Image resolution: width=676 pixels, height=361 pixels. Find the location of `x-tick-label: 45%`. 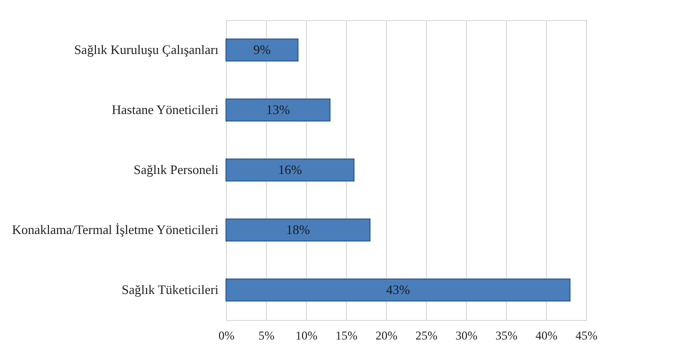

x-tick-label: 45% is located at coordinates (587, 335).